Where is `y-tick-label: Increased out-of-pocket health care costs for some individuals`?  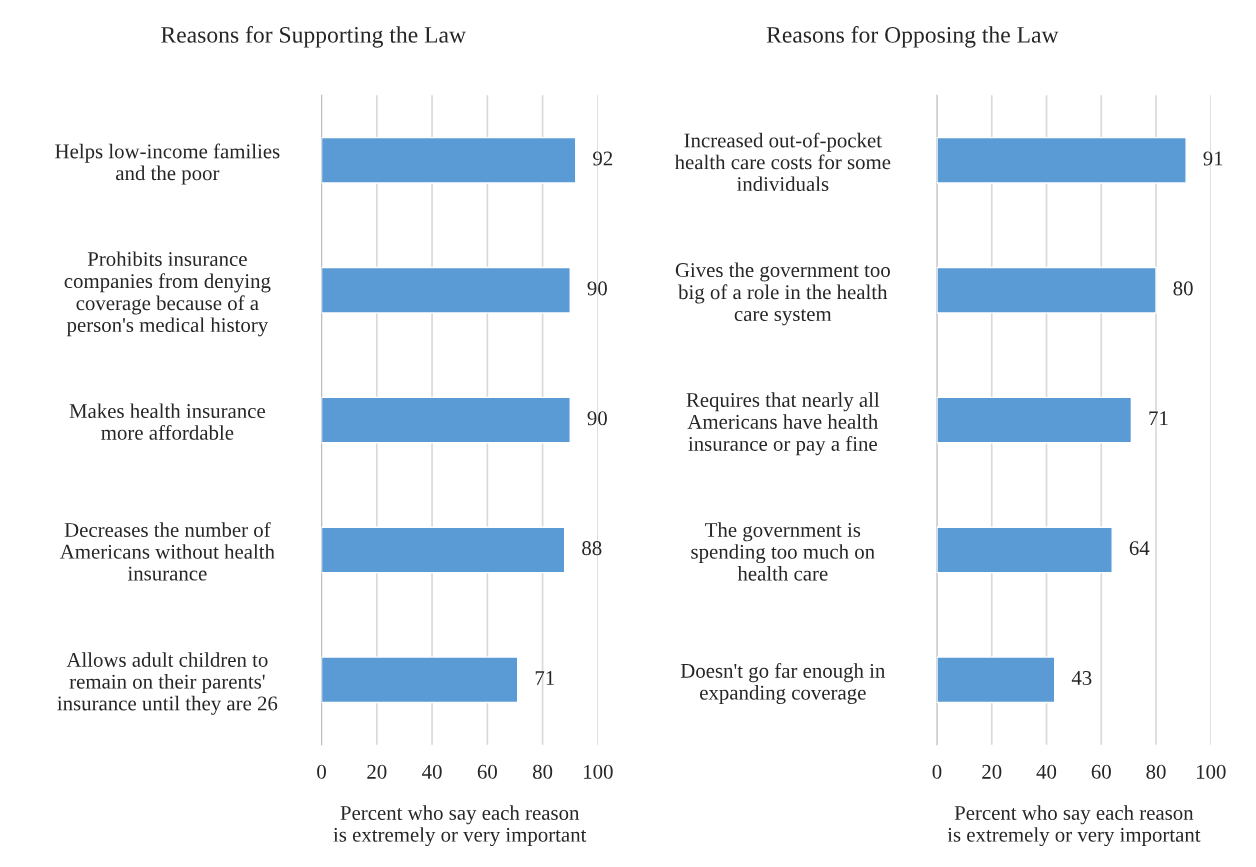 y-tick-label: Increased out-of-pocket health care costs for some individuals is located at coordinates (782, 162).